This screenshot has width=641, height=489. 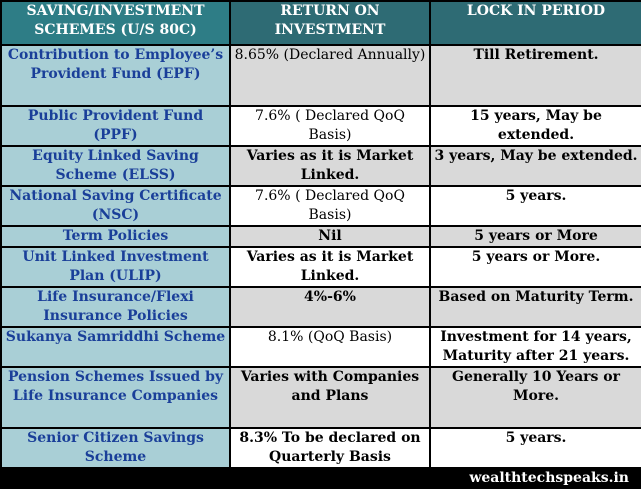 I want to click on scheme-cell: Life Insurance/Flexi Insurance Policies, so click(x=115, y=307).